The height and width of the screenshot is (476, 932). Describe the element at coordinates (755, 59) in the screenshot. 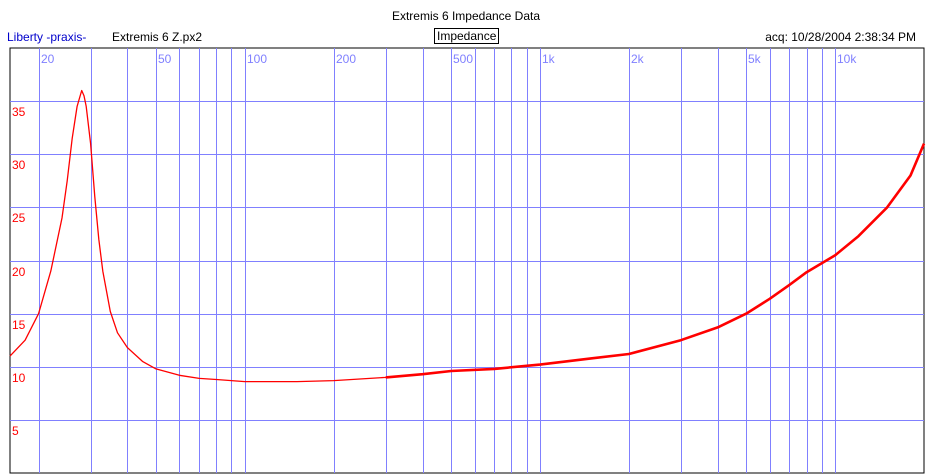

I see `frequency-tick-label: 5k` at that location.